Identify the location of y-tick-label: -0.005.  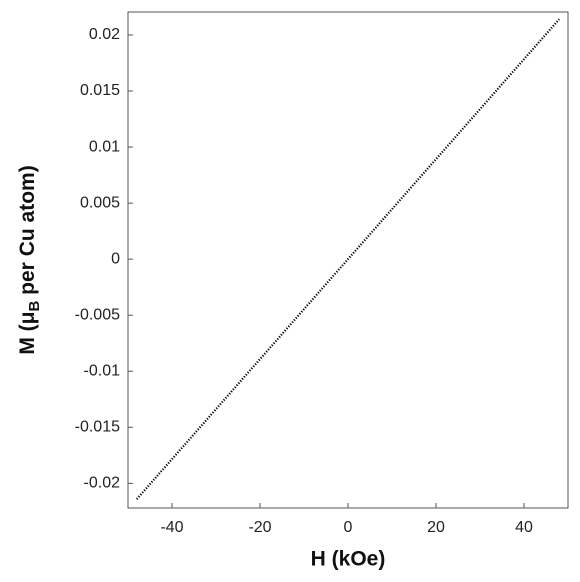
(97, 314).